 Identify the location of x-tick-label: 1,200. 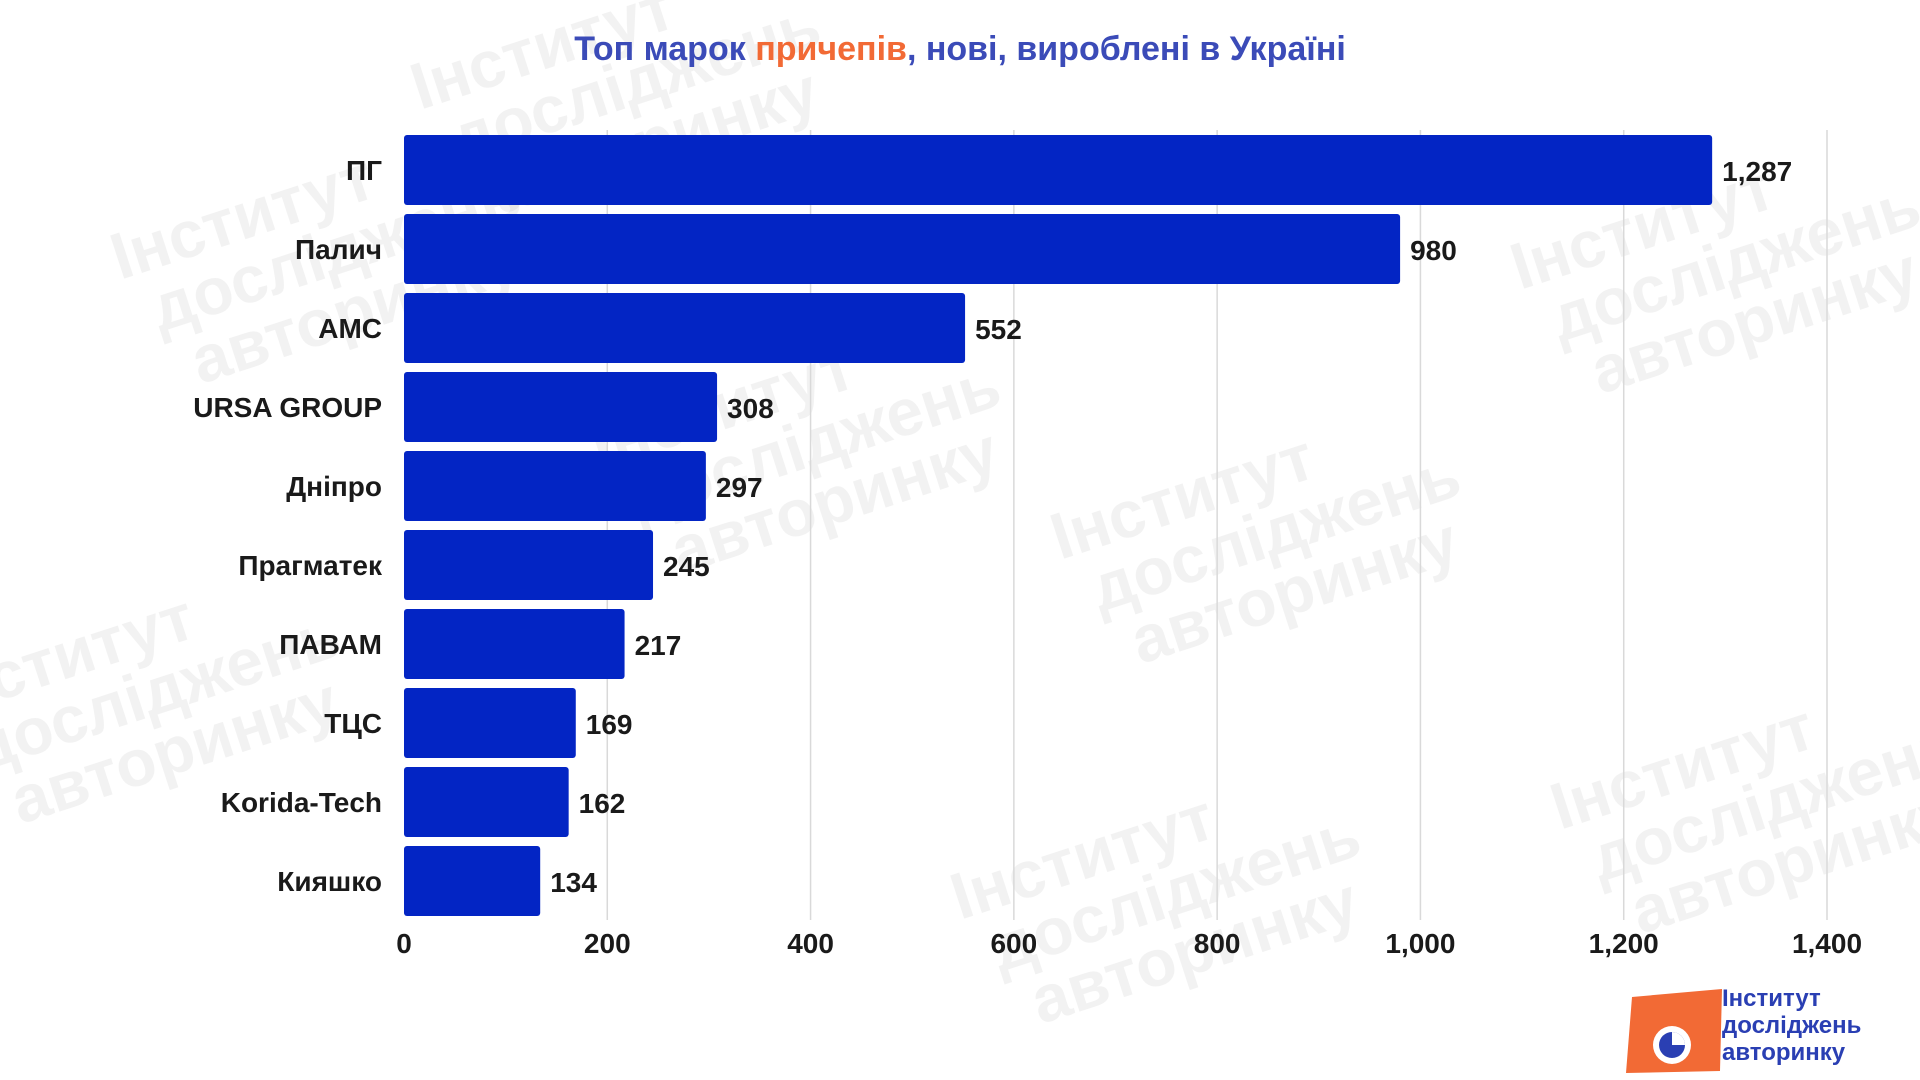
(1624, 943).